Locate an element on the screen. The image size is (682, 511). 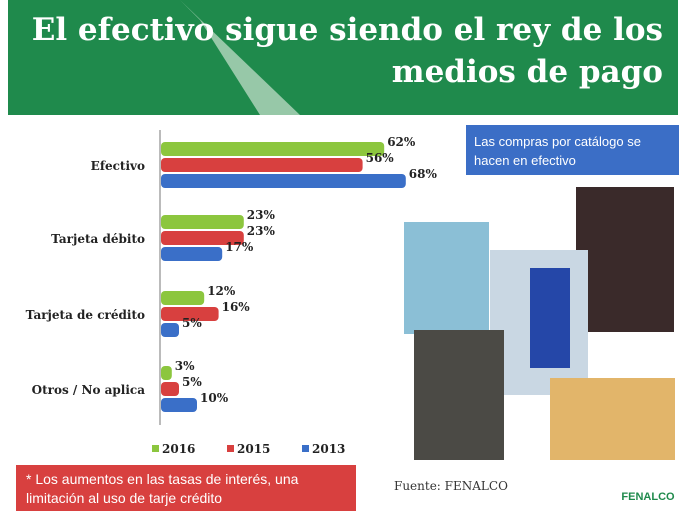
light-beam is located at coordinates (240, 57).